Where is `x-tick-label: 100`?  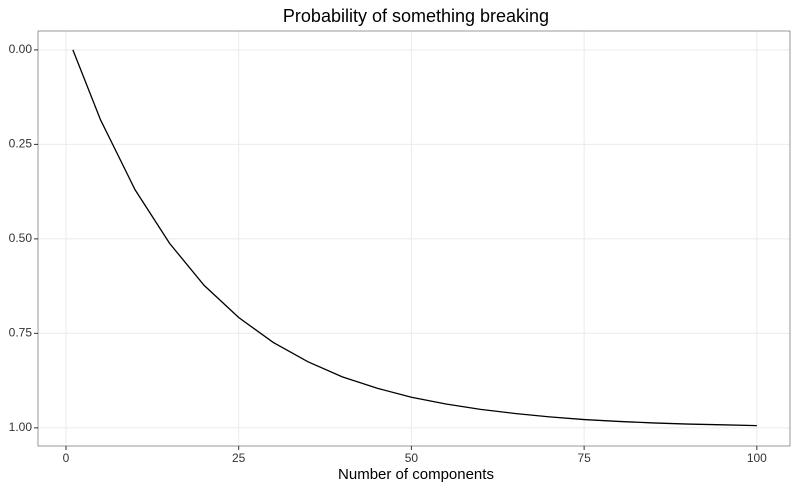
x-tick-label: 100 is located at coordinates (757, 458).